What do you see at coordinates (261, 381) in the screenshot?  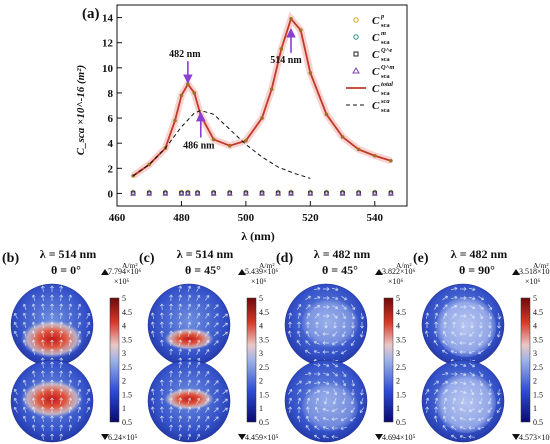 I see `colorbar-tick-label: 2` at bounding box center [261, 381].